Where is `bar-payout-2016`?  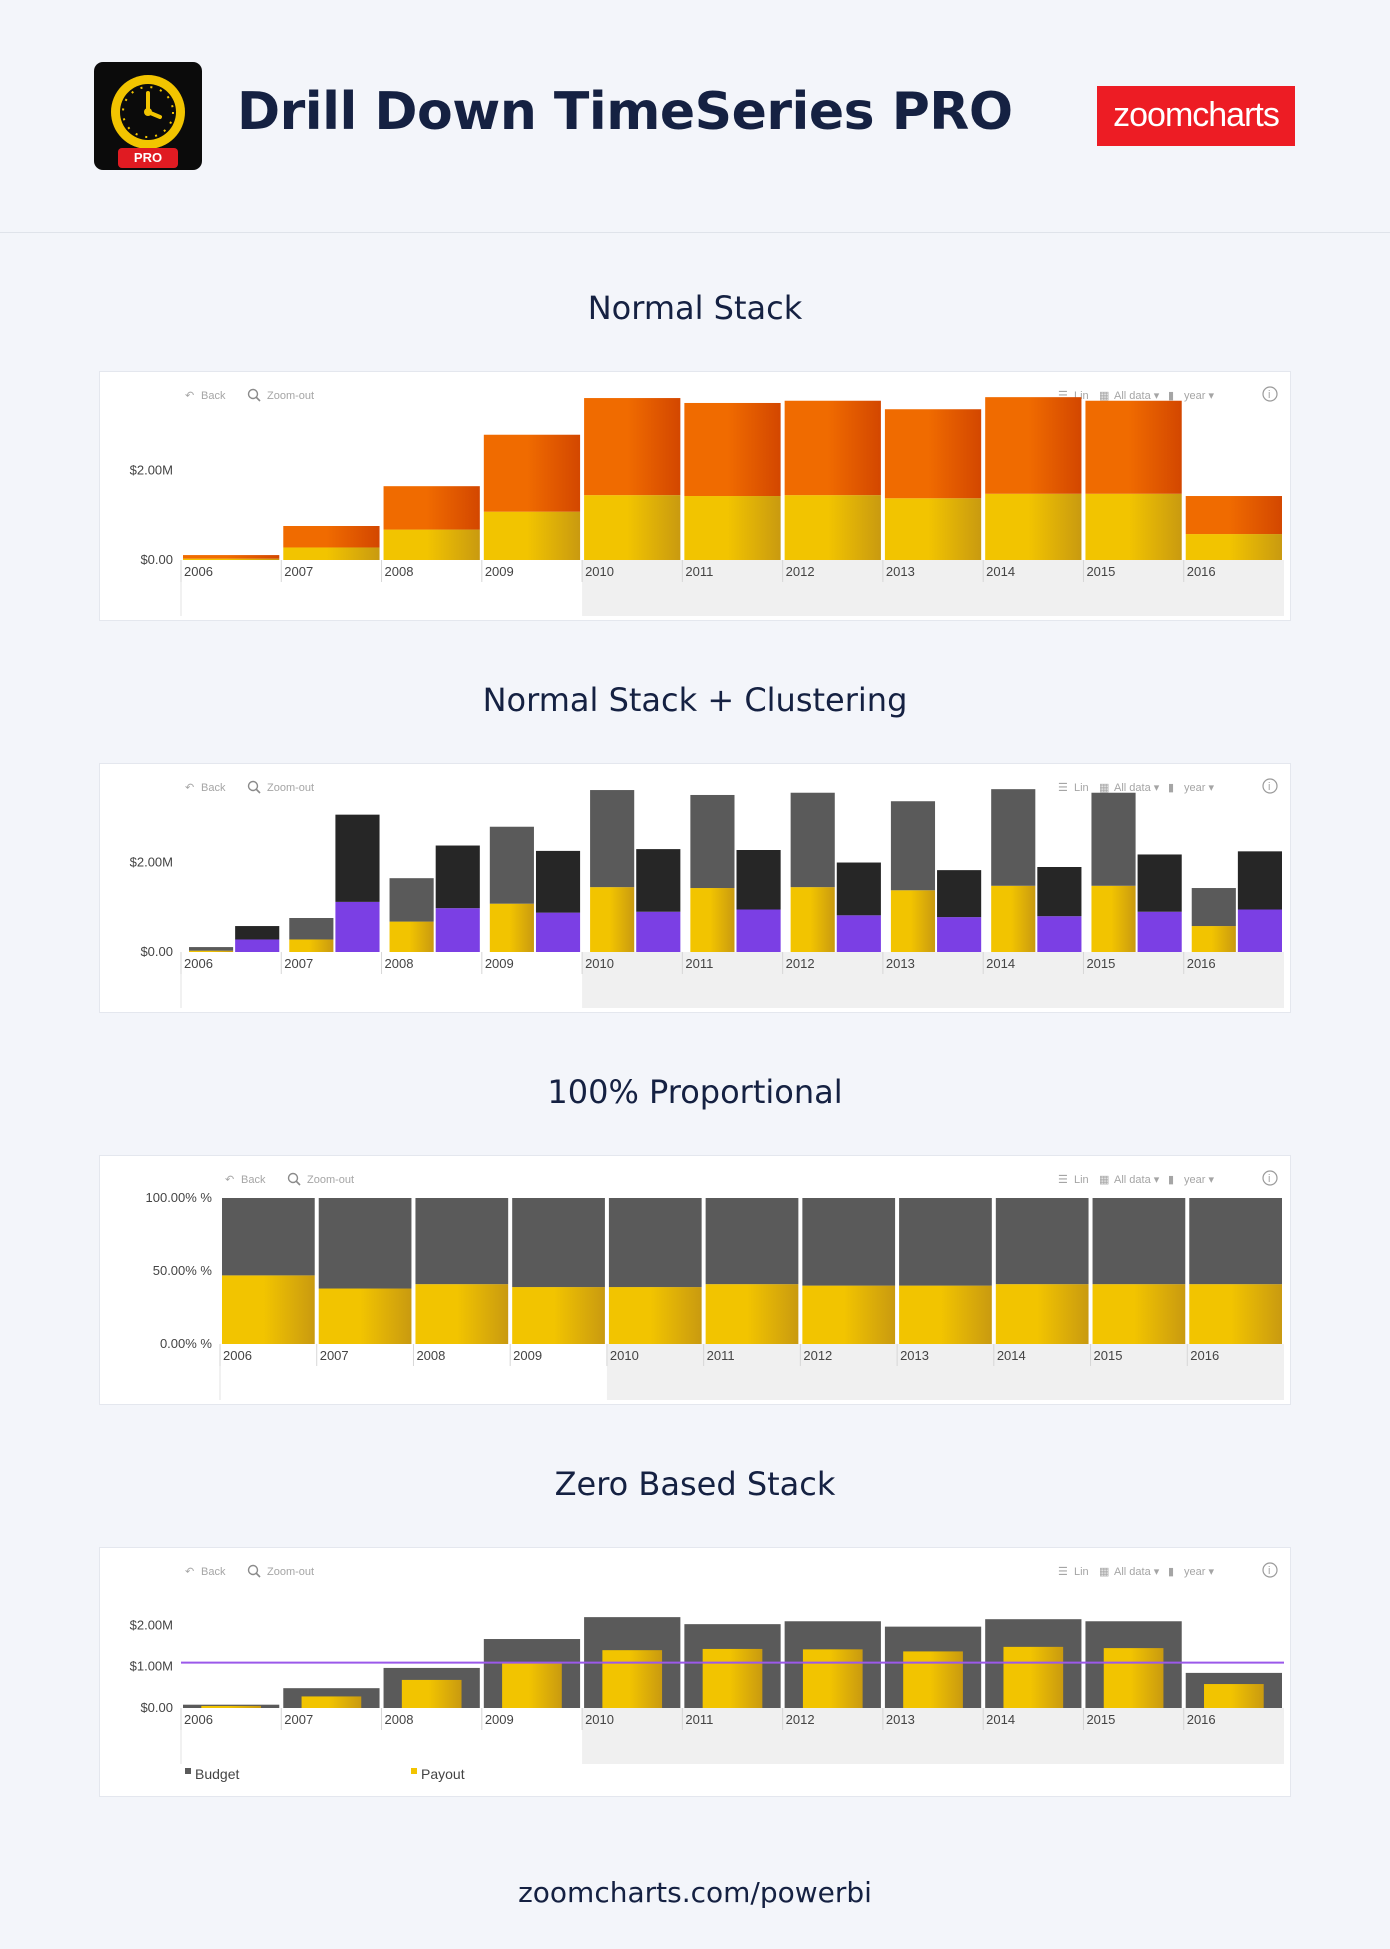 bar-payout-2016 is located at coordinates (1235, 1314).